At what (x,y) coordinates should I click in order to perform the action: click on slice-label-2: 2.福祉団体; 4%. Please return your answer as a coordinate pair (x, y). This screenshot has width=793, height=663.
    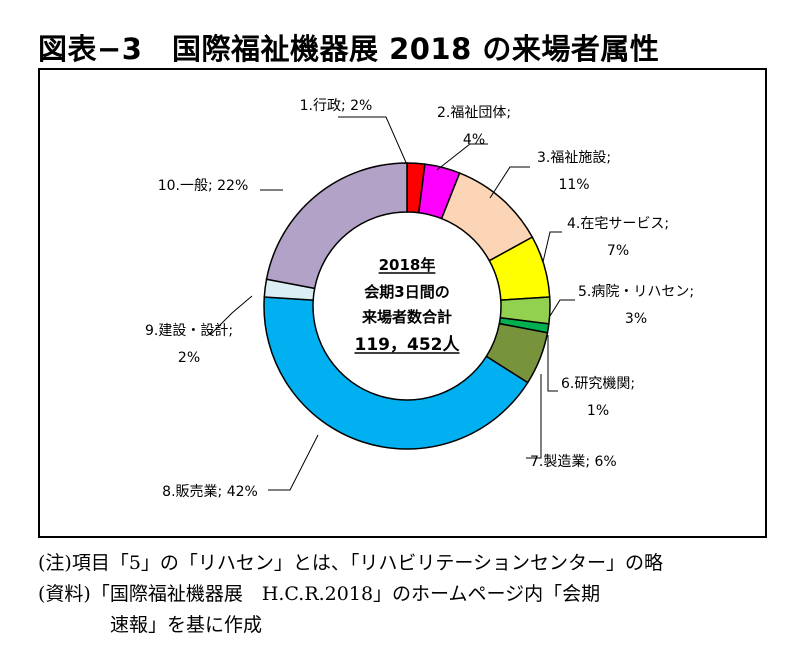
    Looking at the image, I should click on (474, 126).